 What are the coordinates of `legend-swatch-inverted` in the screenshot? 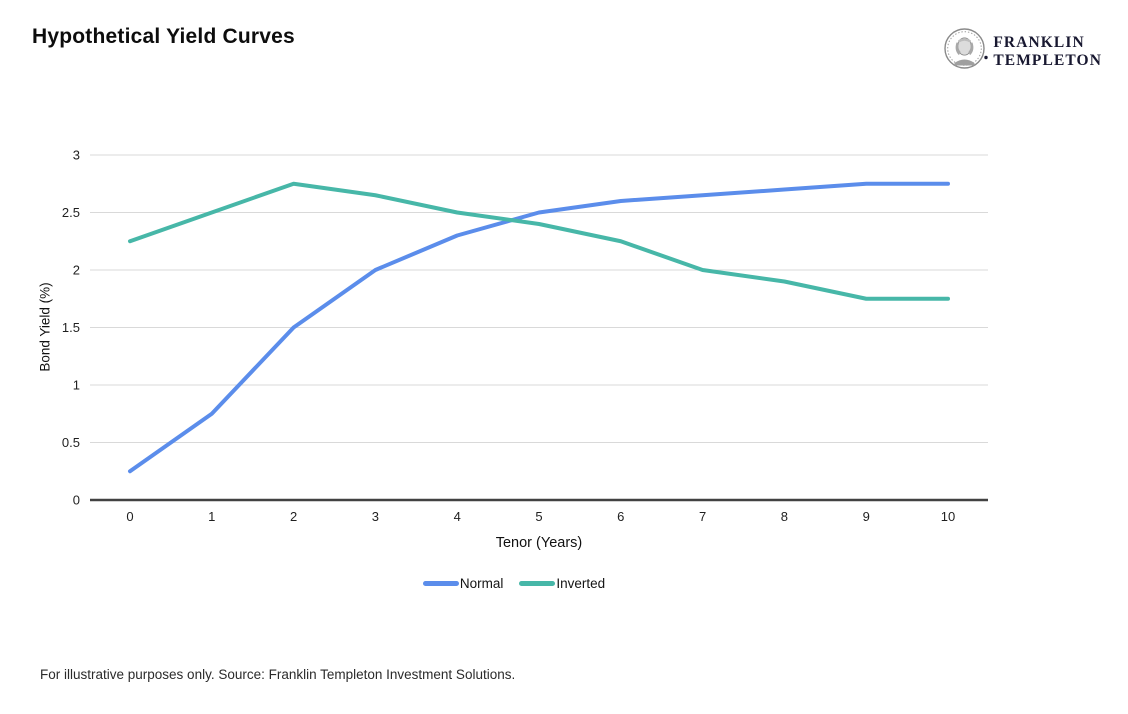 It's located at (537, 583).